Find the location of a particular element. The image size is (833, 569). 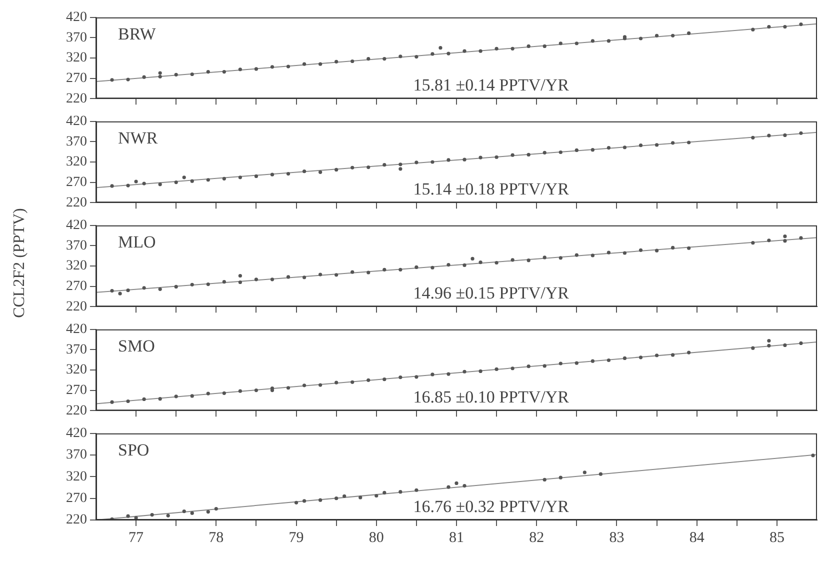

x-tick-label: 80 is located at coordinates (376, 538).